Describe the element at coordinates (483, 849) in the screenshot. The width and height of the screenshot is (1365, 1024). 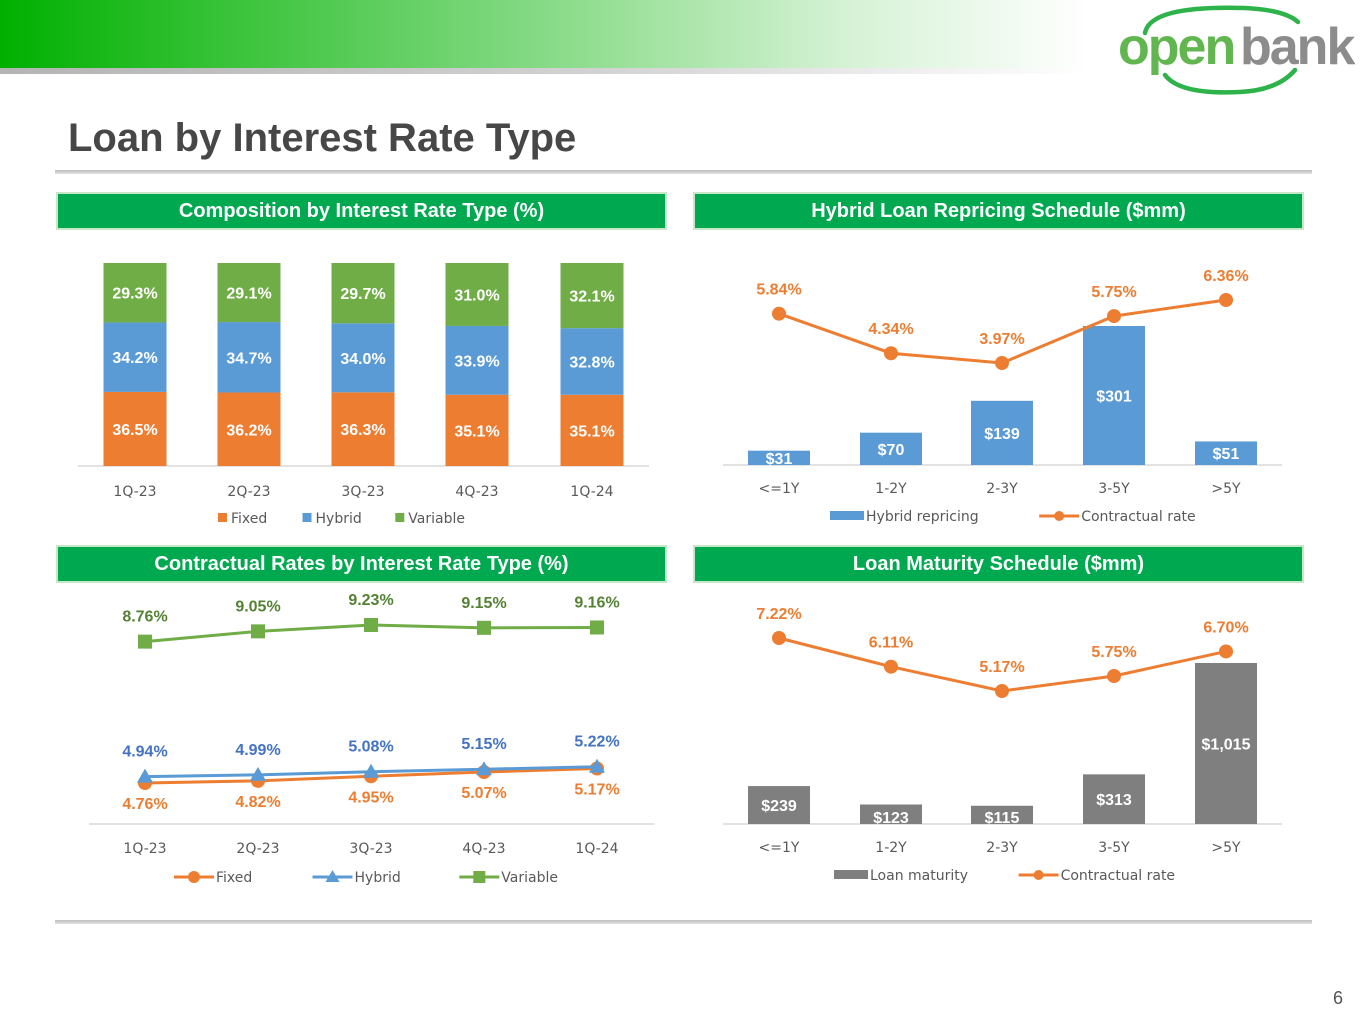
I see `x-tick-label: 4Q-23` at that location.